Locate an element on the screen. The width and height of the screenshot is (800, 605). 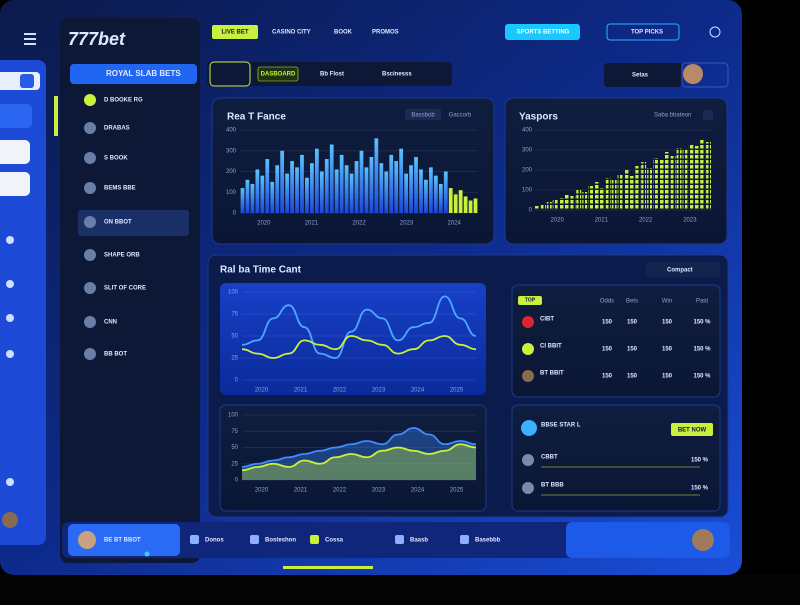
bet-button is located at coordinates (692, 429).